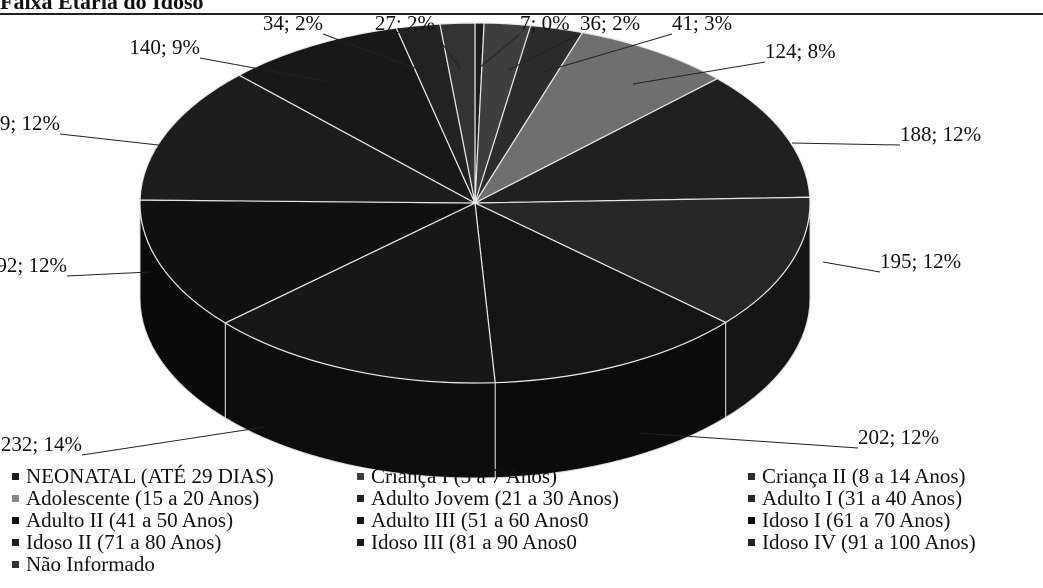 The width and height of the screenshot is (1043, 588). What do you see at coordinates (545, 23) in the screenshot?
I see `data-label-1: 7; 0%` at bounding box center [545, 23].